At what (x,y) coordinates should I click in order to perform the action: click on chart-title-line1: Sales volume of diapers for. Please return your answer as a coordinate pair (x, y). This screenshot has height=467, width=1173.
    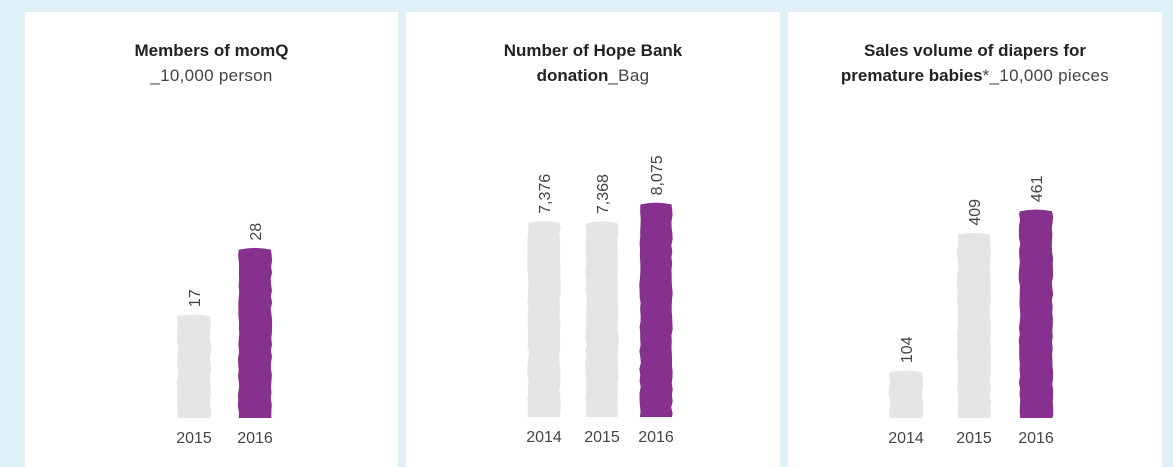
    Looking at the image, I should click on (974, 50).